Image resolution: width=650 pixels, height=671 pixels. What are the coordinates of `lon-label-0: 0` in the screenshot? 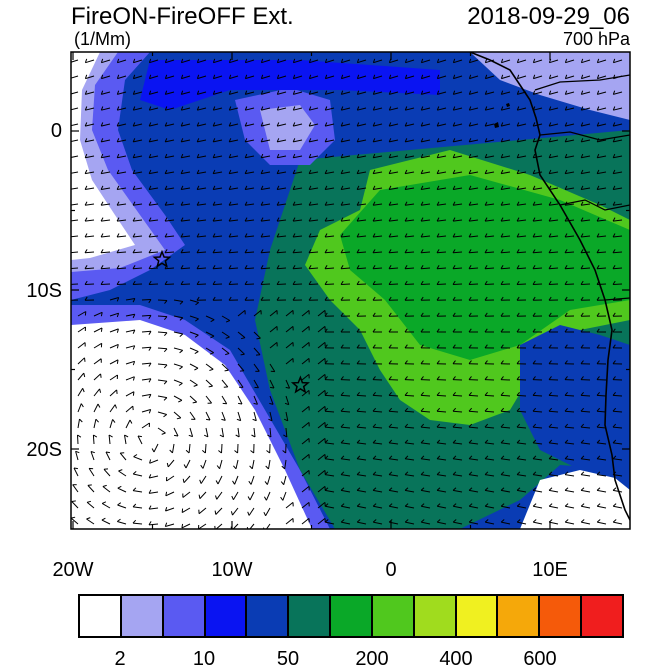 It's located at (390, 570).